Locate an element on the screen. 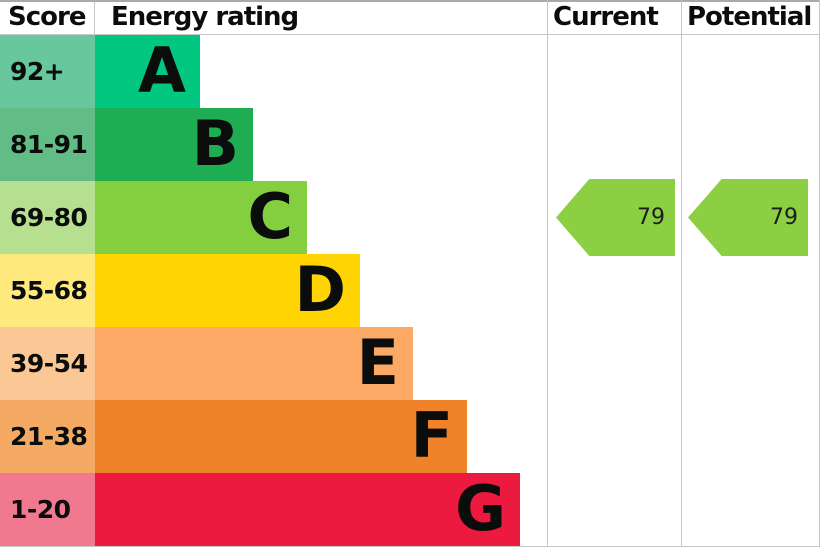  band-letter-a: A is located at coordinates (162, 70).